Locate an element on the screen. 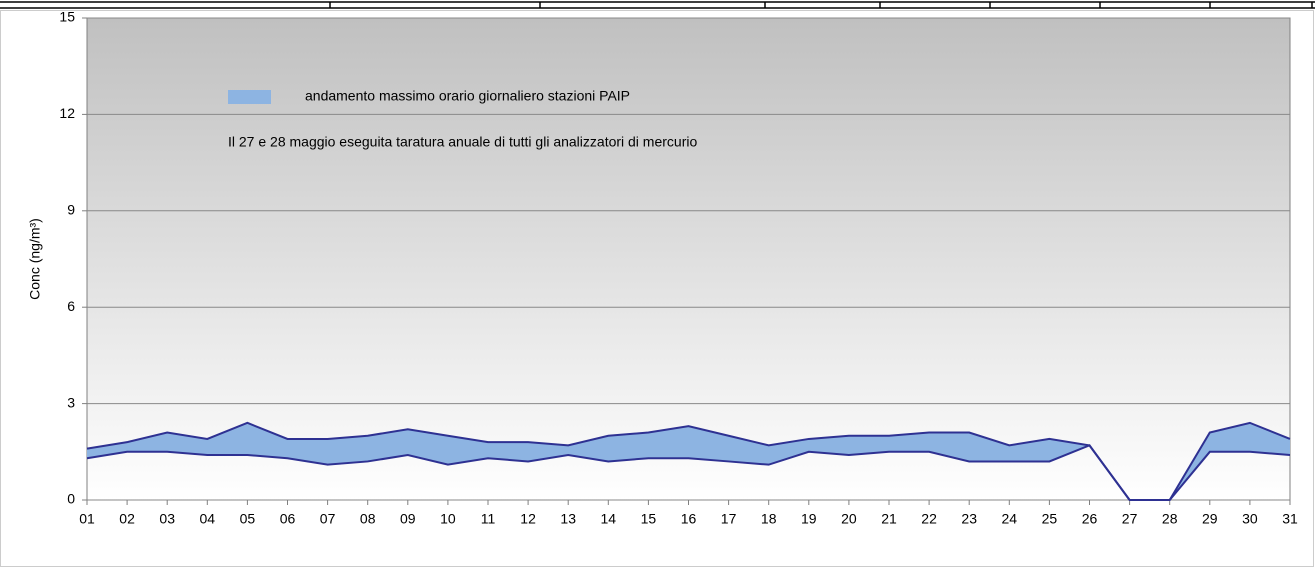 The width and height of the screenshot is (1315, 568). y-tick-label: 0 is located at coordinates (71, 499).